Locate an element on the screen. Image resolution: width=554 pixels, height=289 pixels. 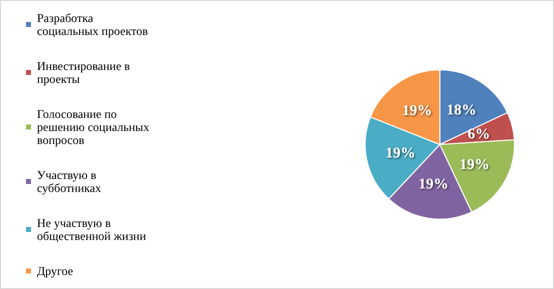
legend-label: Не участвую в общественной жизни is located at coordinates (92, 229).